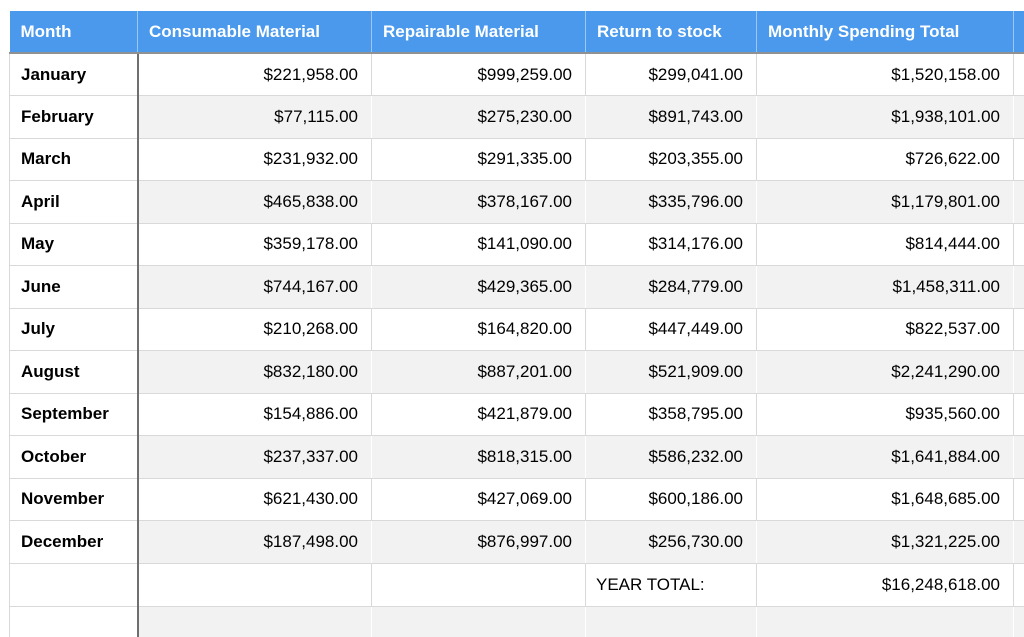 This screenshot has height=637, width=1024. Describe the element at coordinates (885, 329) in the screenshot. I see `total-cell: $822,537.00` at that location.